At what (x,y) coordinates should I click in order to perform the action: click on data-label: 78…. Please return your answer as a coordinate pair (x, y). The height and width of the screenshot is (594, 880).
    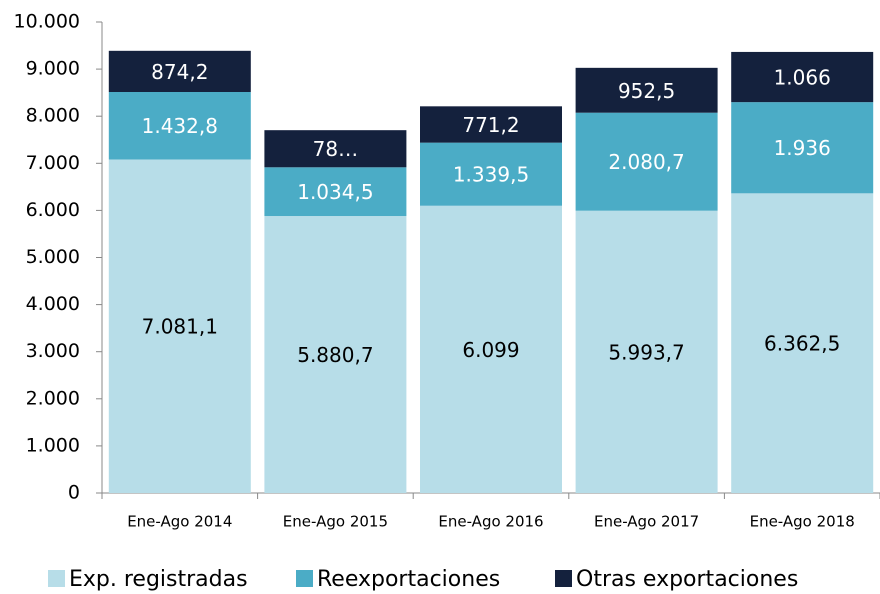
    Looking at the image, I should click on (335, 149).